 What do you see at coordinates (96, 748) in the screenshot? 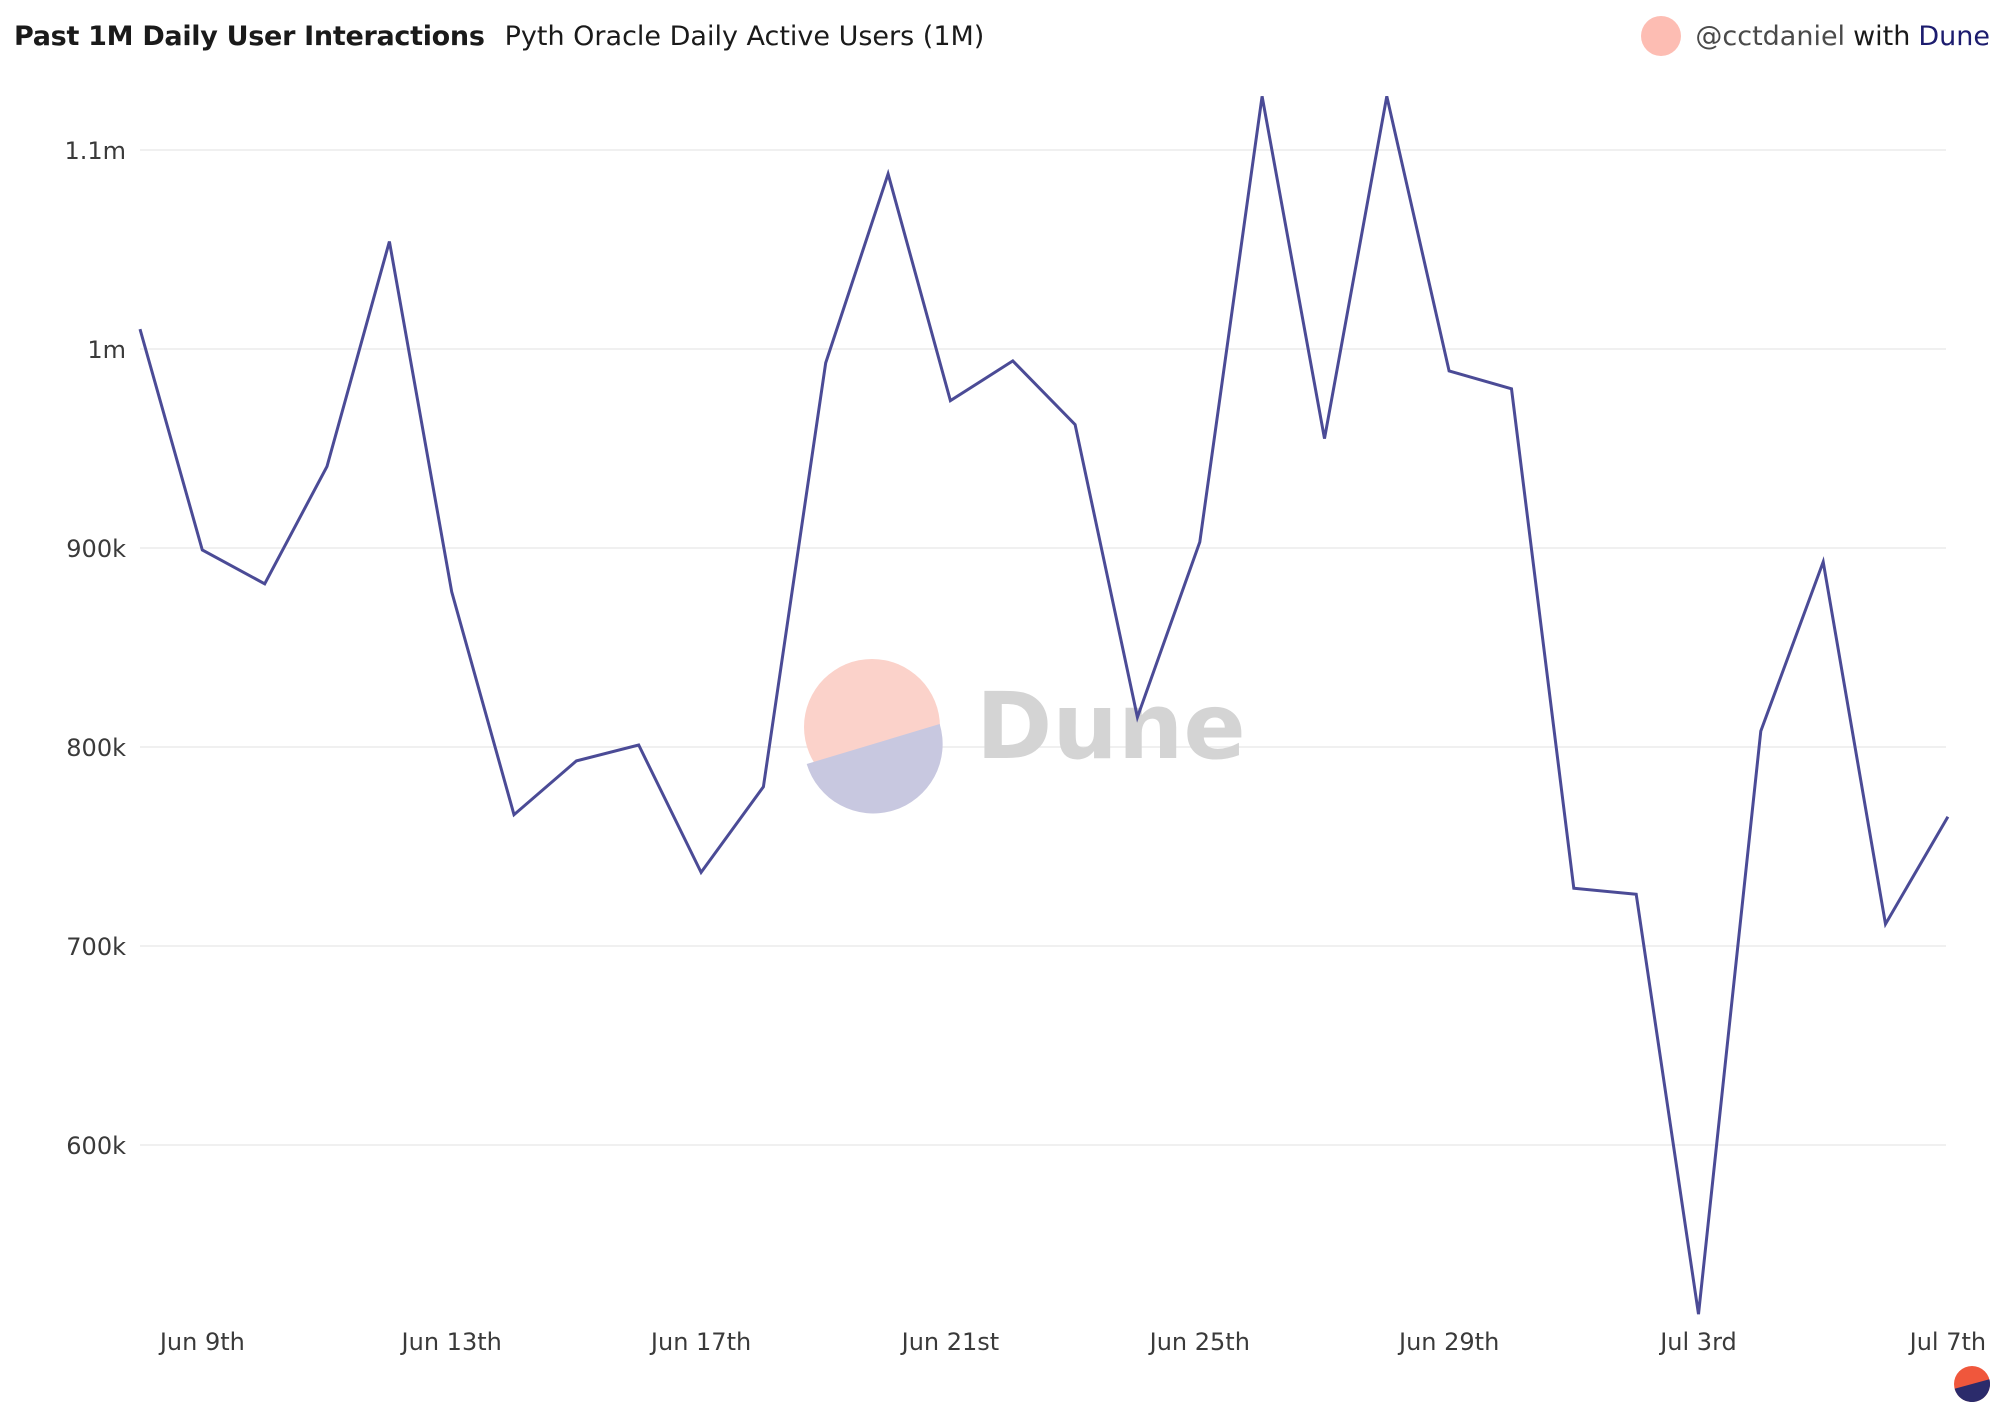
I see `y-tick-label: 800k` at bounding box center [96, 748].